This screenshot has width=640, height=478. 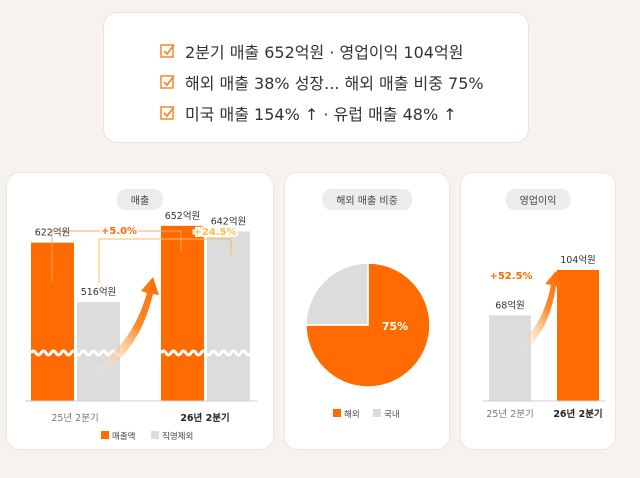 I want to click on data-label: 104억원, so click(x=578, y=260).